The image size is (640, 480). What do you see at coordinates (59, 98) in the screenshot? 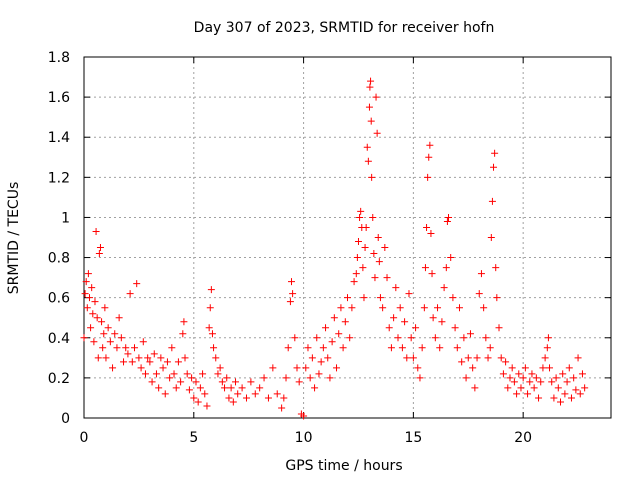
I see `y-tick-label: 1.6` at bounding box center [59, 98].